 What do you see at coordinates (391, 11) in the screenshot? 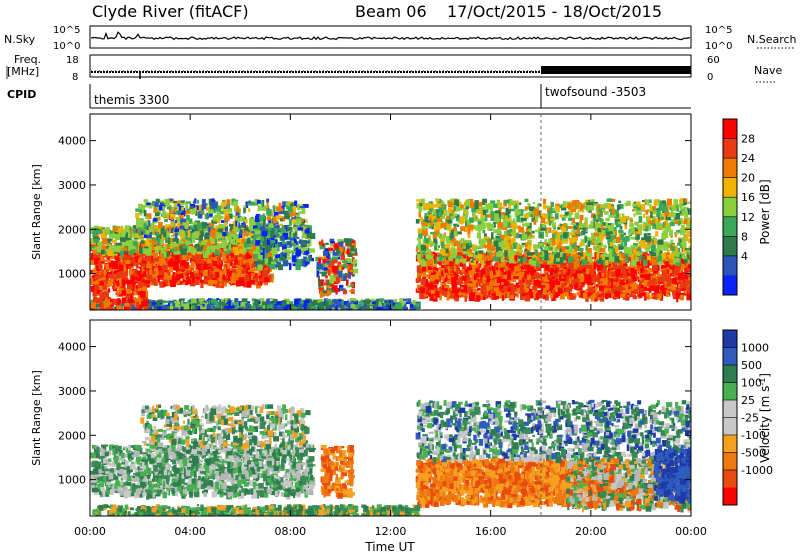
I see `beam-label: Beam 06` at bounding box center [391, 11].